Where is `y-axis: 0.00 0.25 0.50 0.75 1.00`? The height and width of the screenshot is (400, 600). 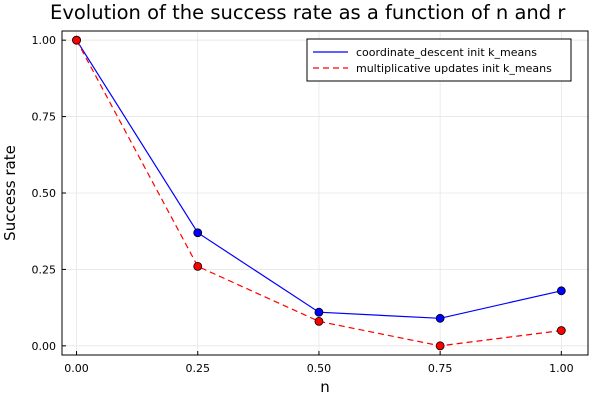 y-axis: 0.00 0.25 0.50 0.75 1.00 is located at coordinates (49, 193).